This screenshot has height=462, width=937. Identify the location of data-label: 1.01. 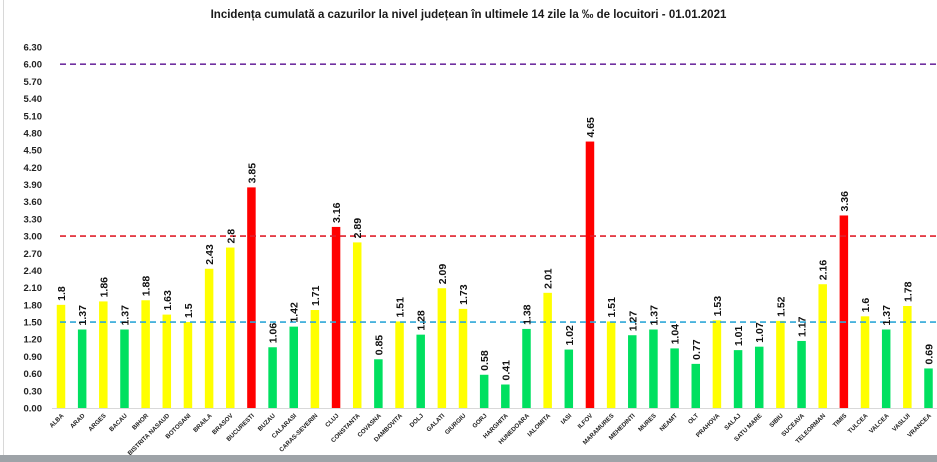
(739, 336).